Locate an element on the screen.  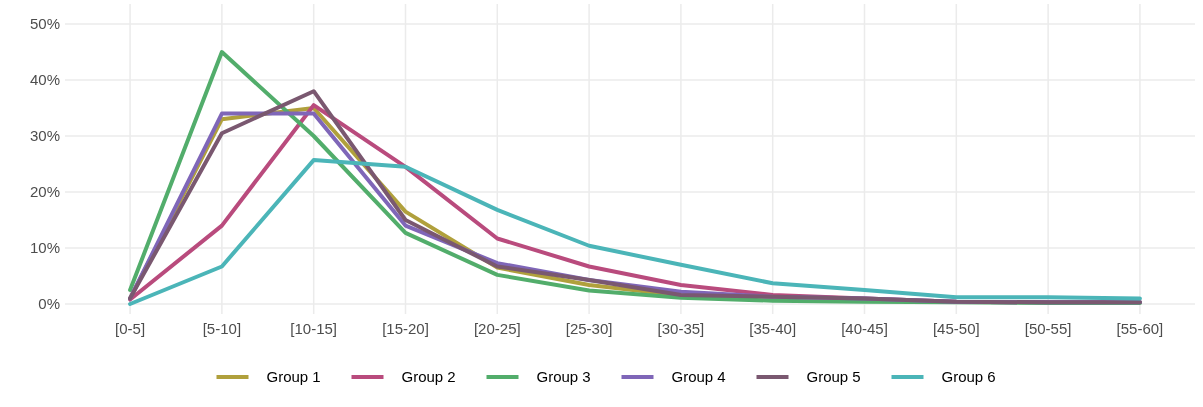
y-tick-label: 30% is located at coordinates (44, 136).